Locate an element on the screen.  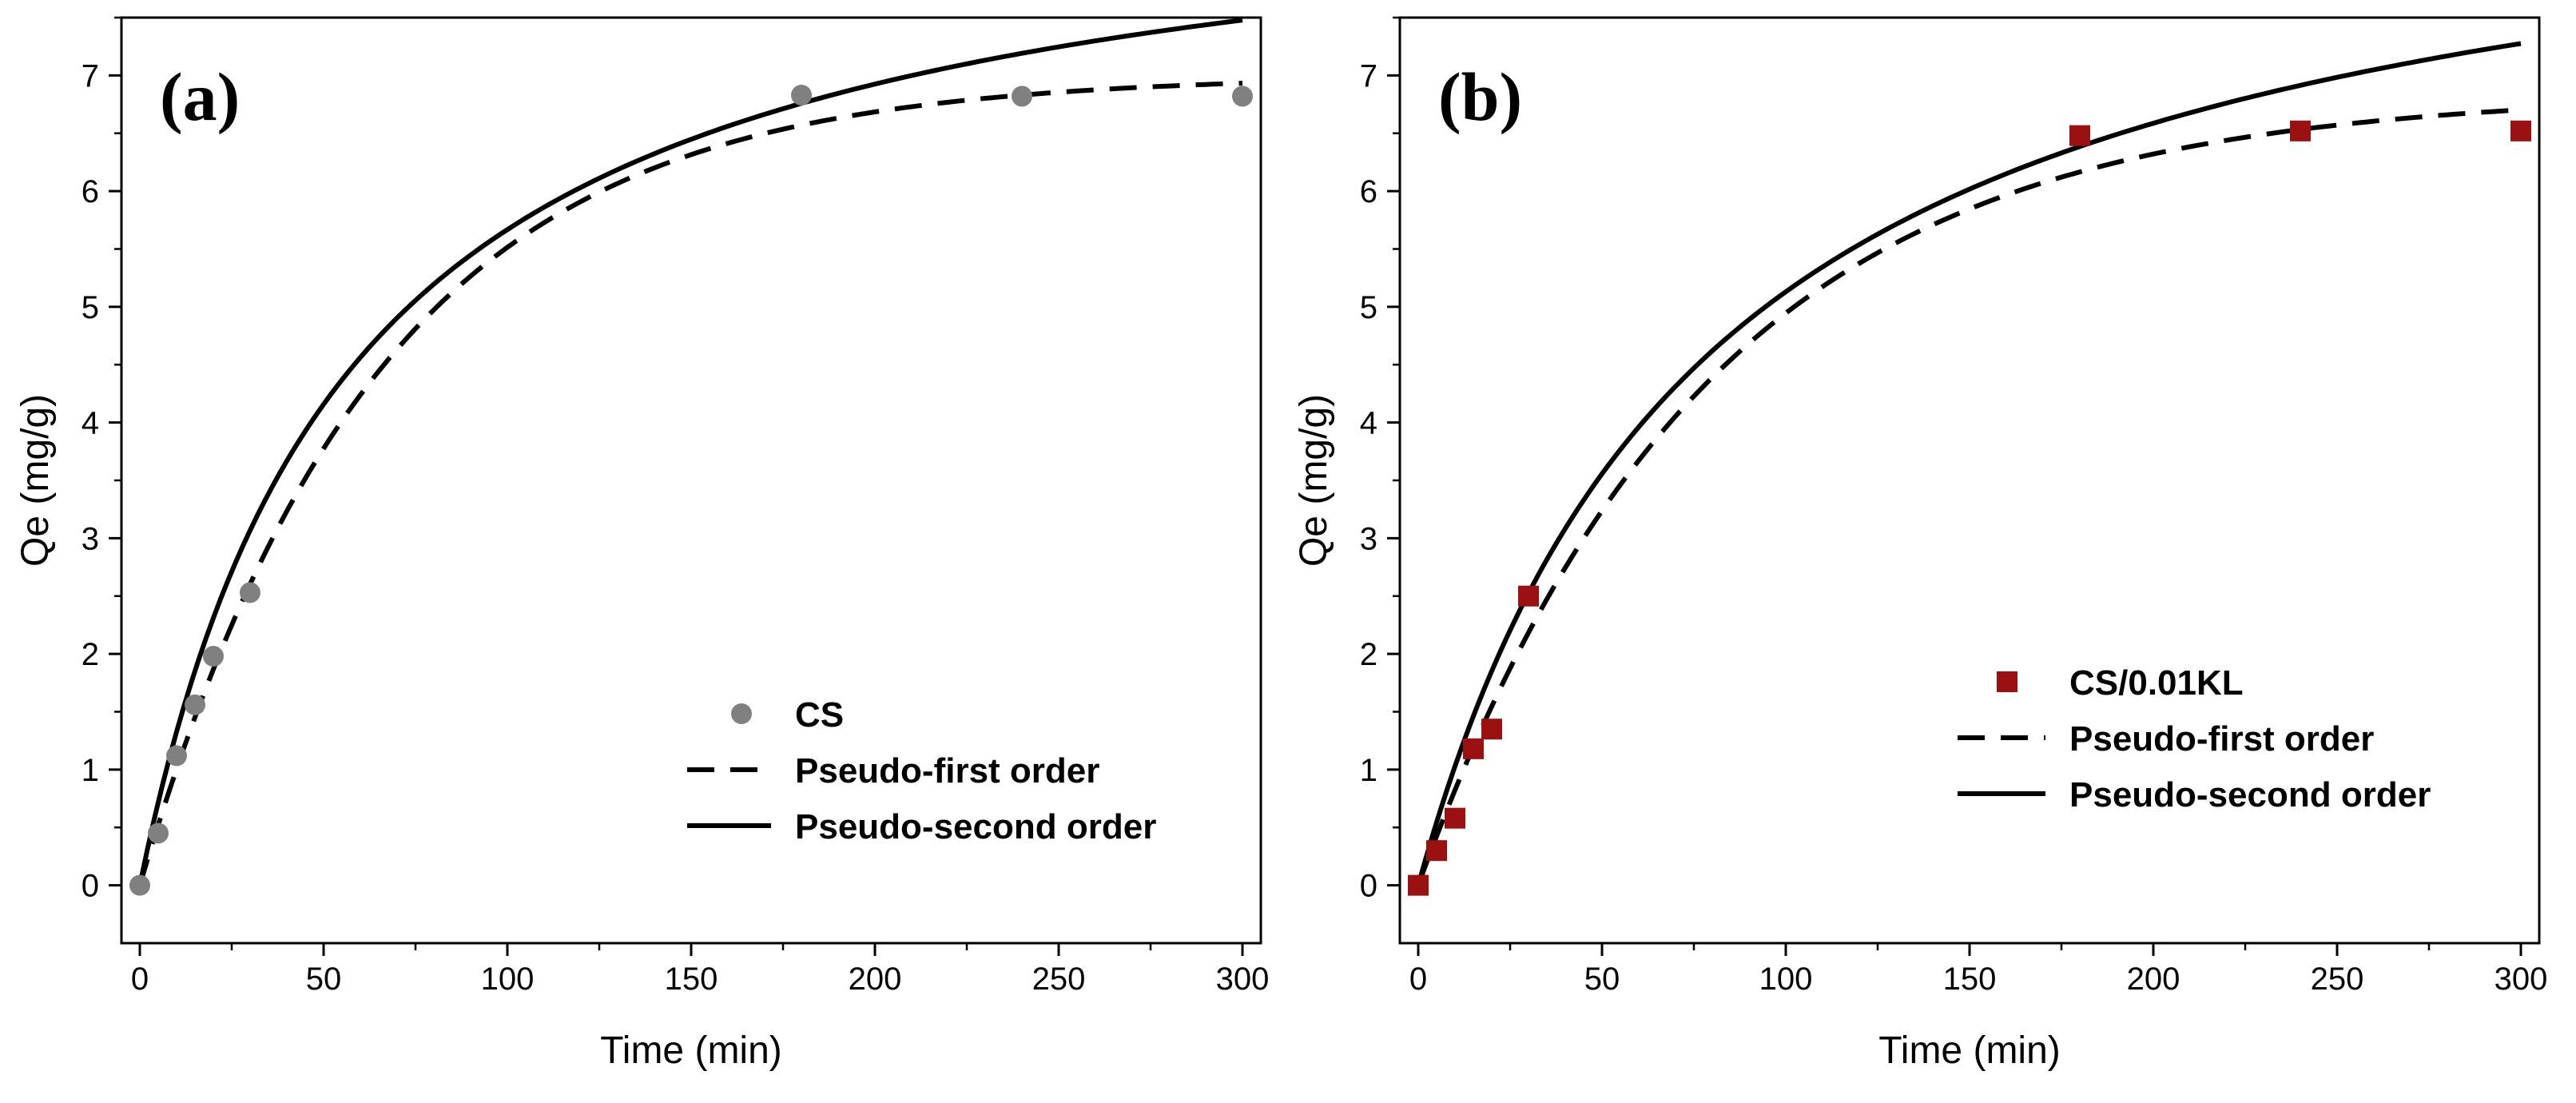
panel-label: (a) is located at coordinates (200, 96).